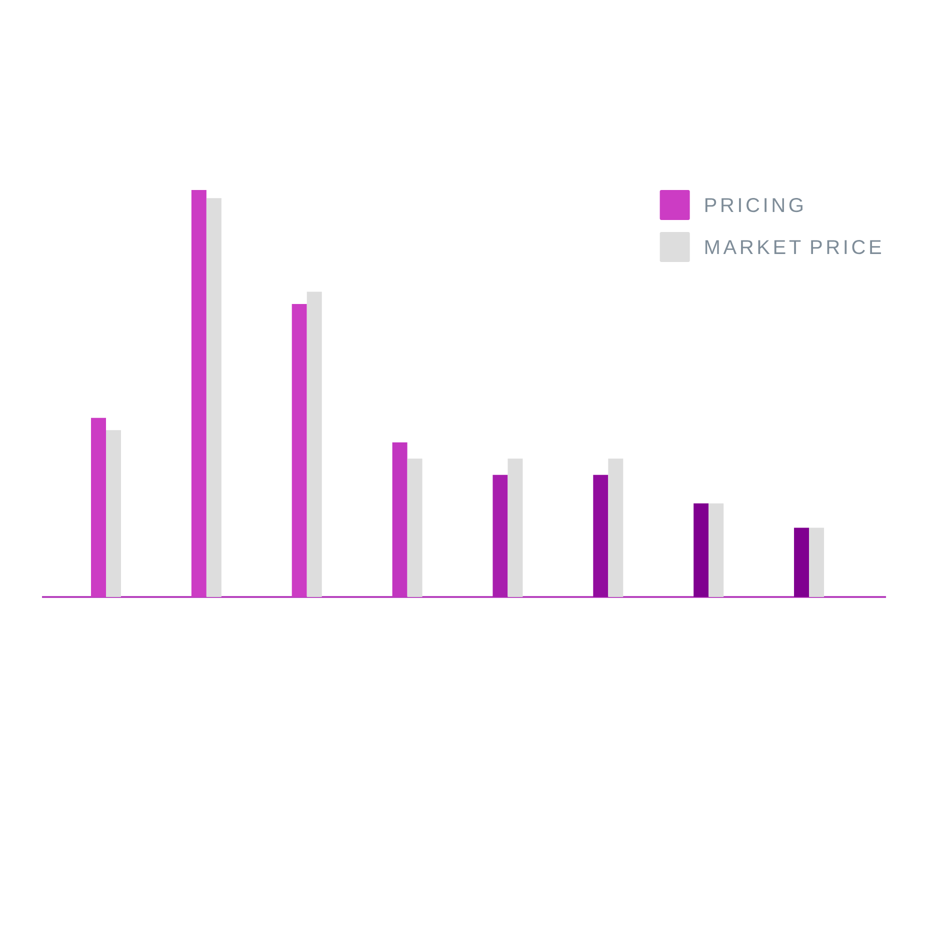  I want to click on legend-label: MARKET PRICE, so click(793, 247).